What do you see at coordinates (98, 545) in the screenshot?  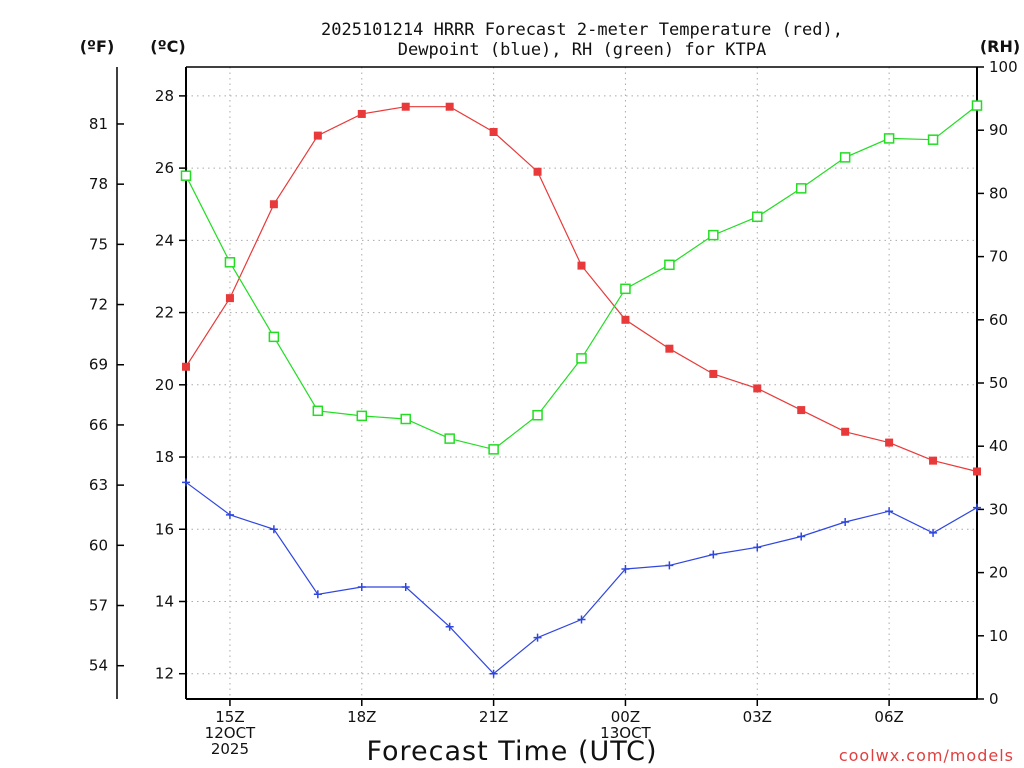 I see `fahrenheit-tick-label: 60` at bounding box center [98, 545].